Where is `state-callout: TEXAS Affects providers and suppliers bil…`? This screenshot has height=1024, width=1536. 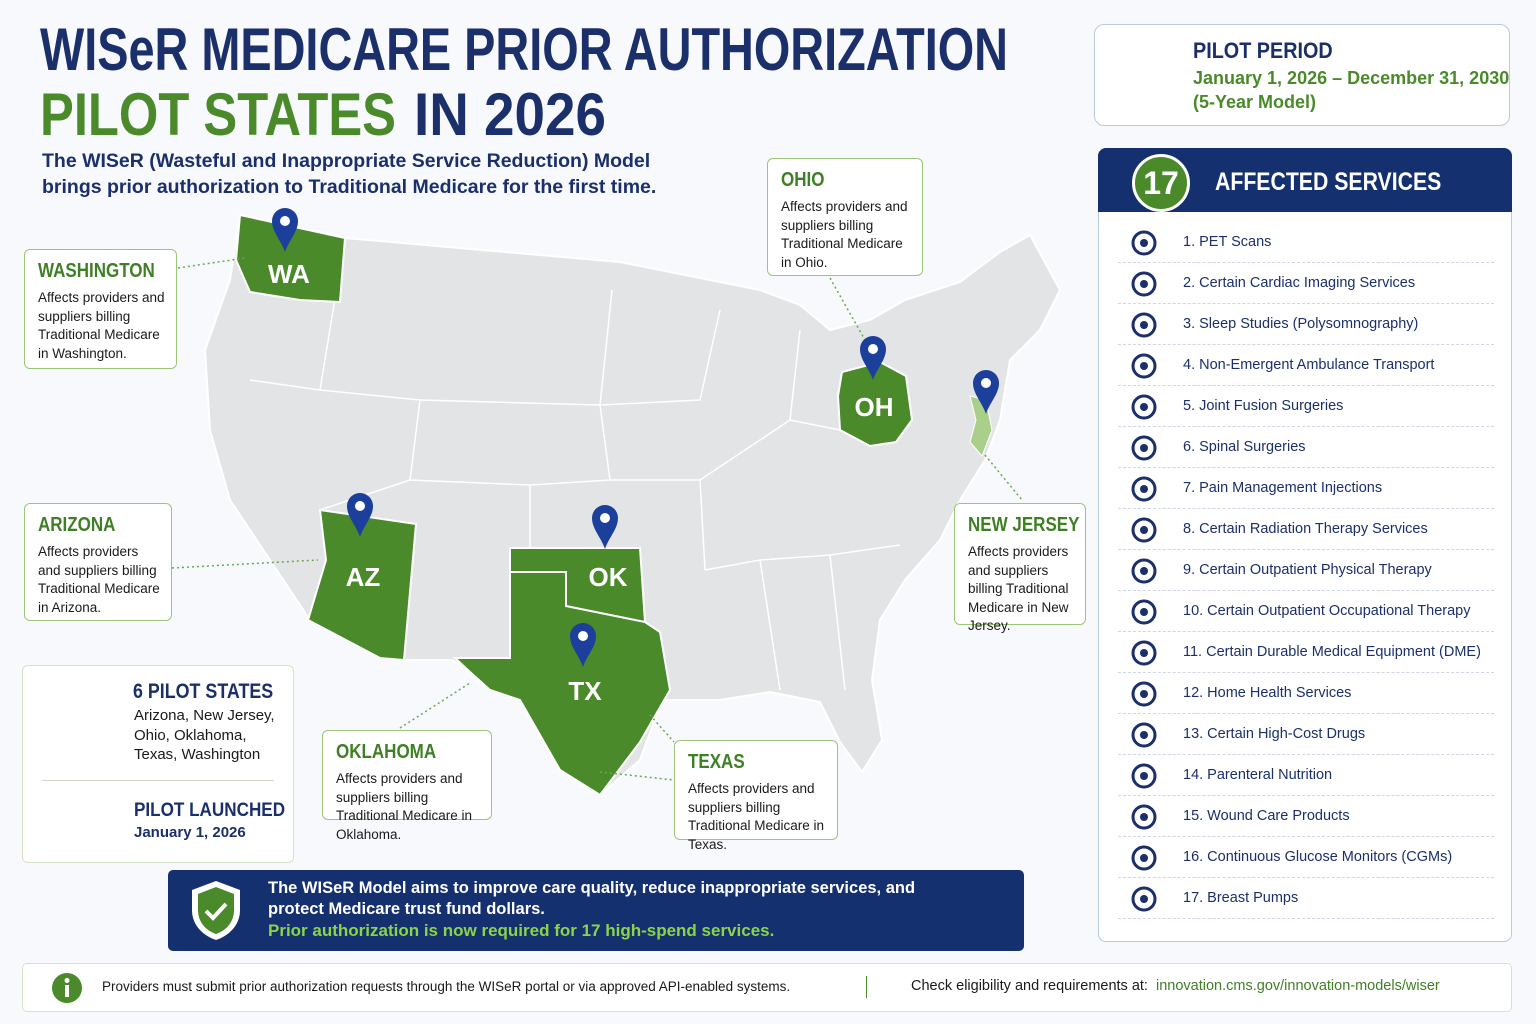
state-callout: TEXAS Affects providers and suppliers bil… is located at coordinates (756, 796).